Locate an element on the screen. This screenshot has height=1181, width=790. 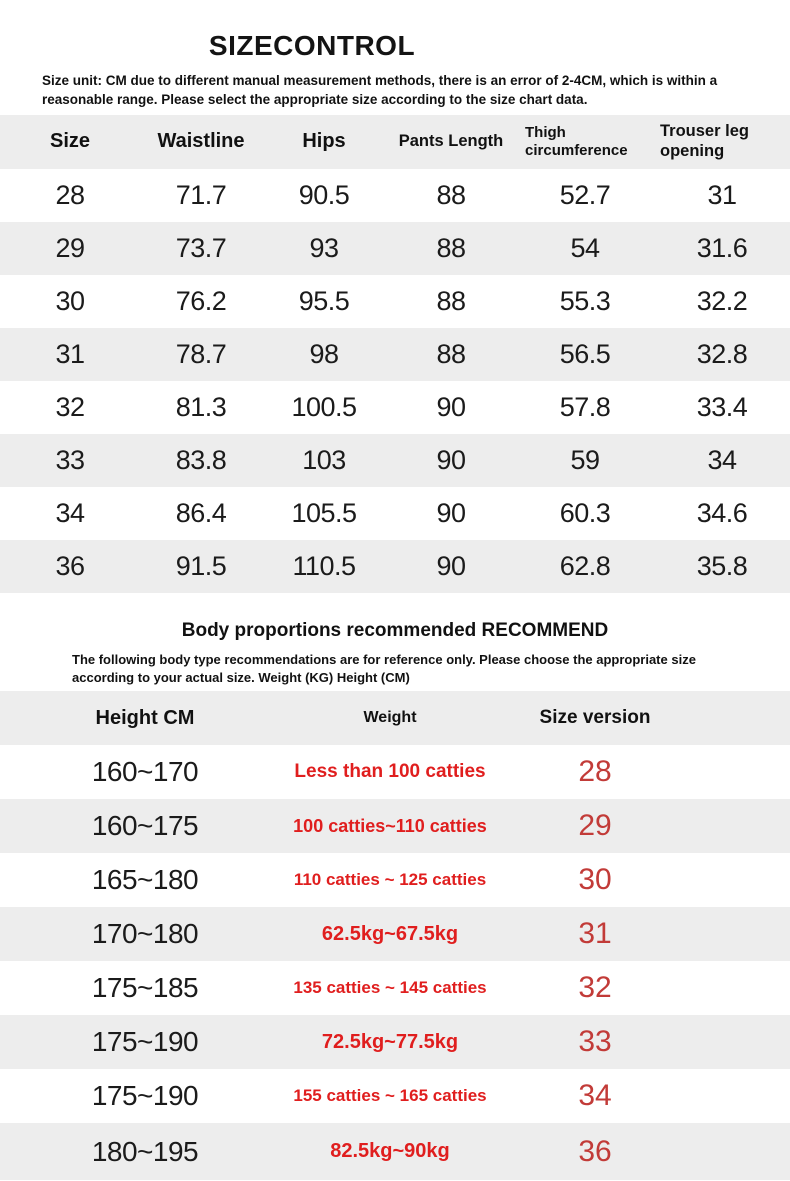
cell-leg-opening: 32.2 is located at coordinates (722, 300).